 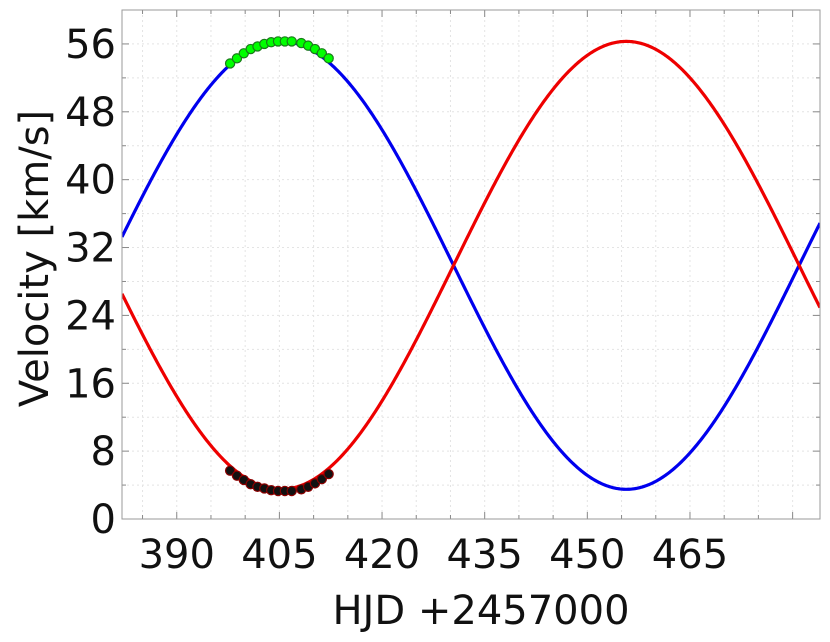 What do you see at coordinates (690, 555) in the screenshot?
I see `x-tick-label: 465` at bounding box center [690, 555].